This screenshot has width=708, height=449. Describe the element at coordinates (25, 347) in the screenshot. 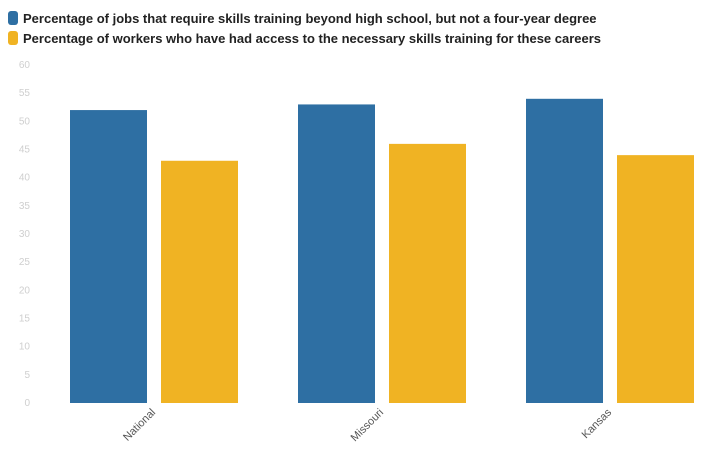

I see `y-tick-label: 10` at that location.